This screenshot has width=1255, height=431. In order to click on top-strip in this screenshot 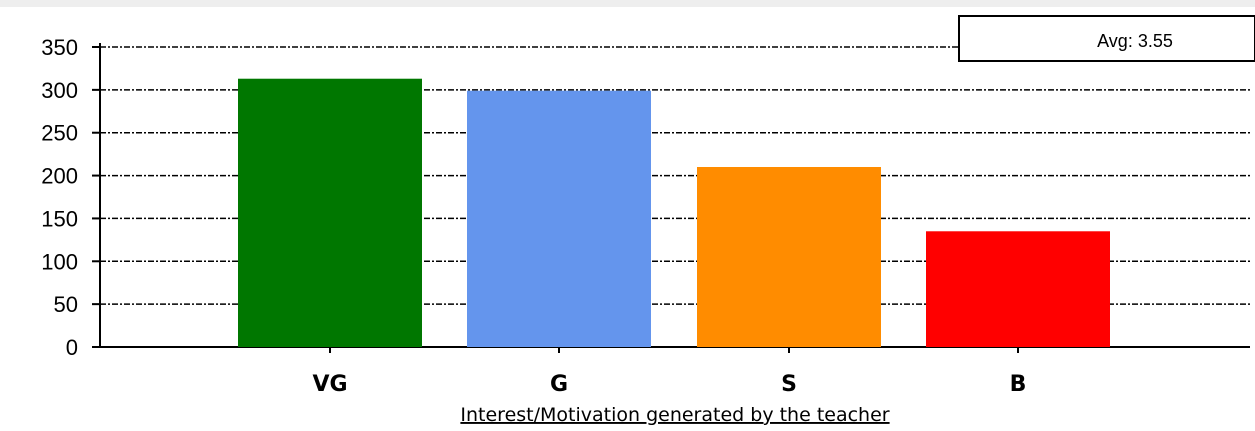, I will do `click(627, 3)`.